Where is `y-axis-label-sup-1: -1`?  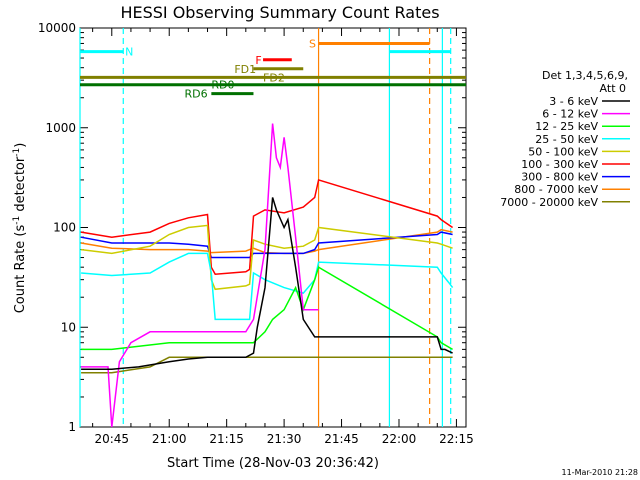
y-axis-label-sup-1: -1 is located at coordinates (17, 220).